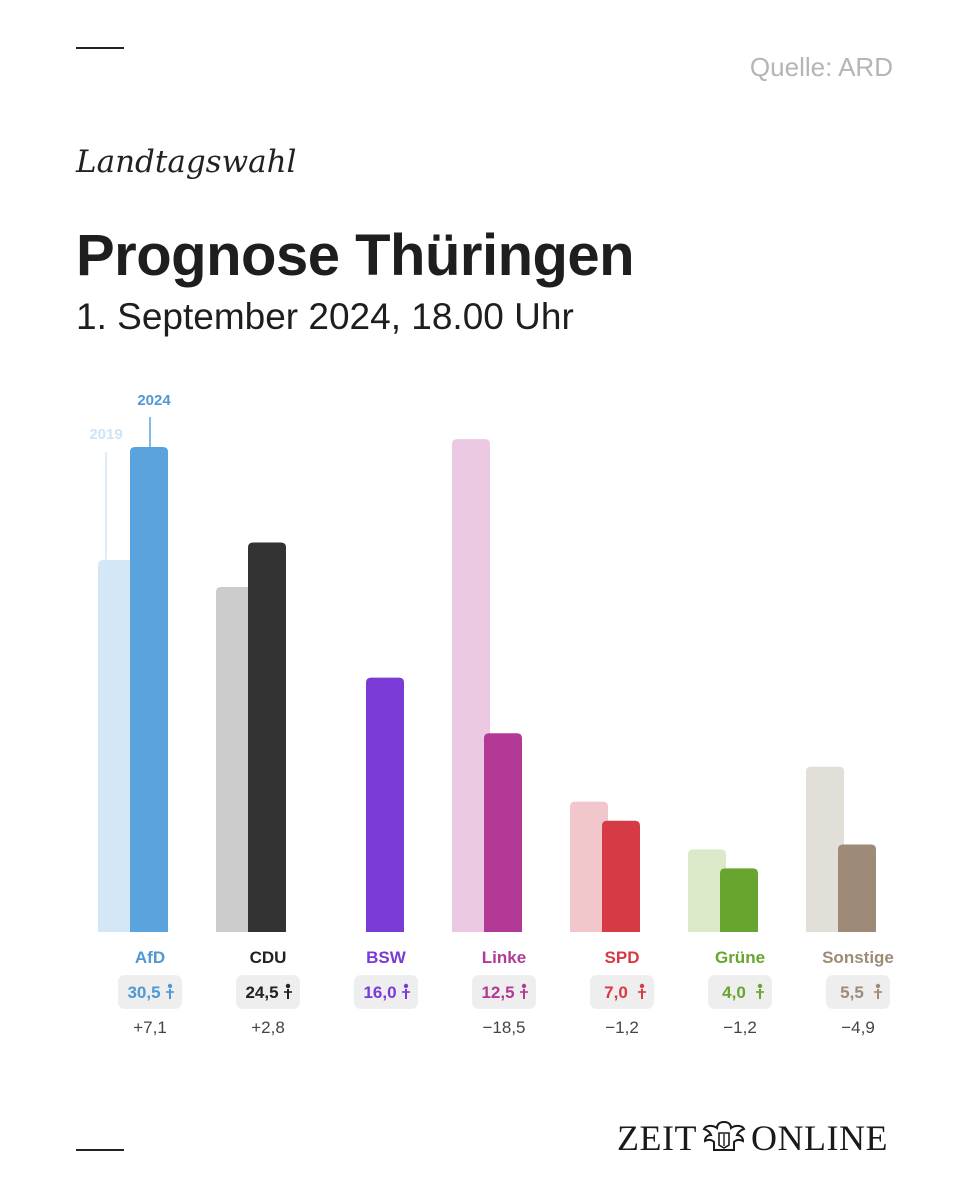 This screenshot has height=1200, width=960. I want to click on category-label: CDU, so click(268, 957).